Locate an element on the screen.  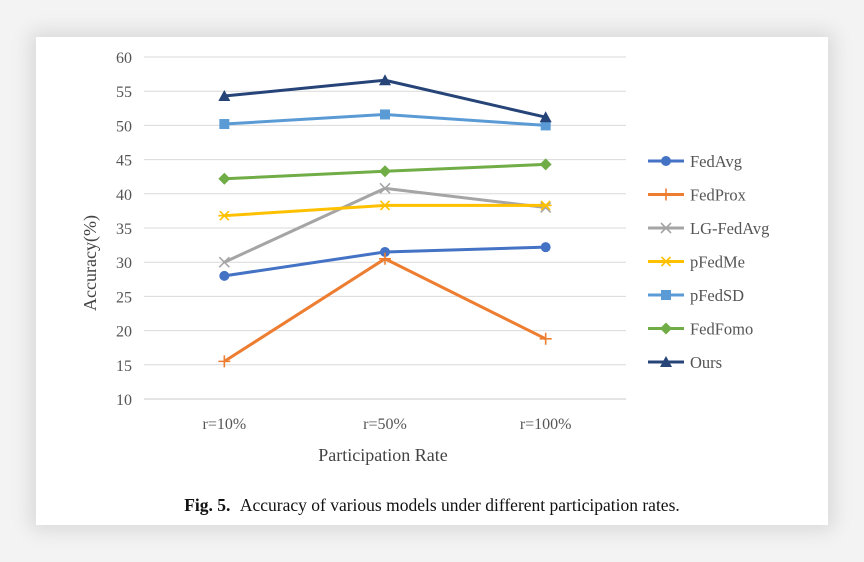
legend-item-pfedsd: pFedSD is located at coordinates (696, 295).